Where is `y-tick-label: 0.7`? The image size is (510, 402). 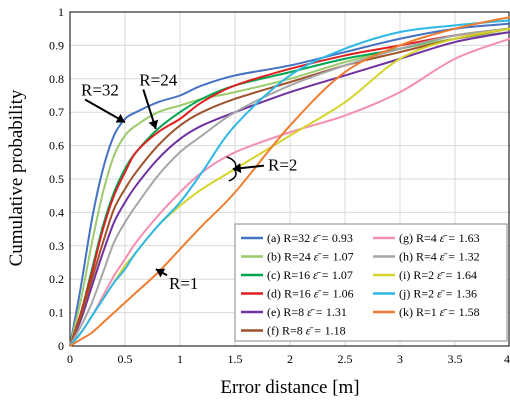 y-tick-label: 0.7 is located at coordinates (56, 112).